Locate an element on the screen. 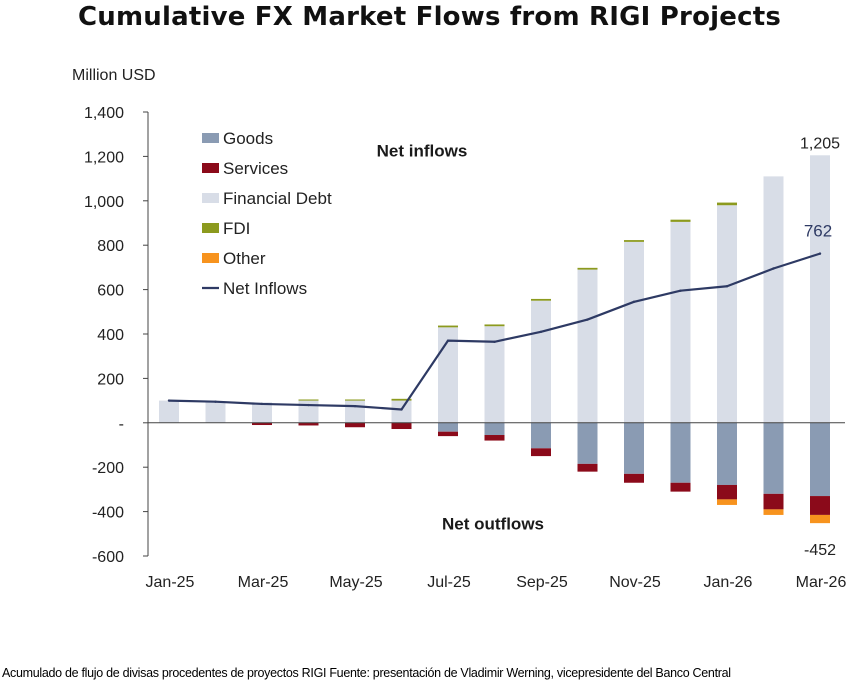  y-tick-label: 200 is located at coordinates (110, 379).